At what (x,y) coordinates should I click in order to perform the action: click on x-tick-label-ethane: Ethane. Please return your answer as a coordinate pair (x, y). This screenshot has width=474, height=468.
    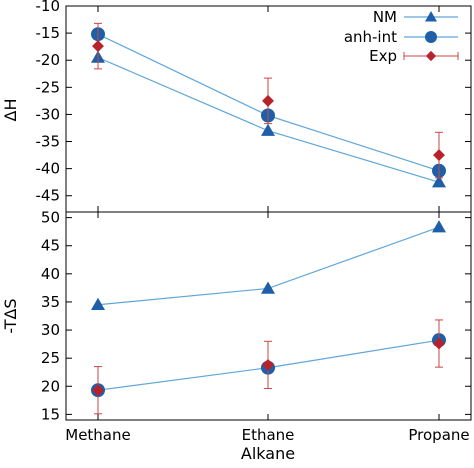
    Looking at the image, I should click on (268, 435).